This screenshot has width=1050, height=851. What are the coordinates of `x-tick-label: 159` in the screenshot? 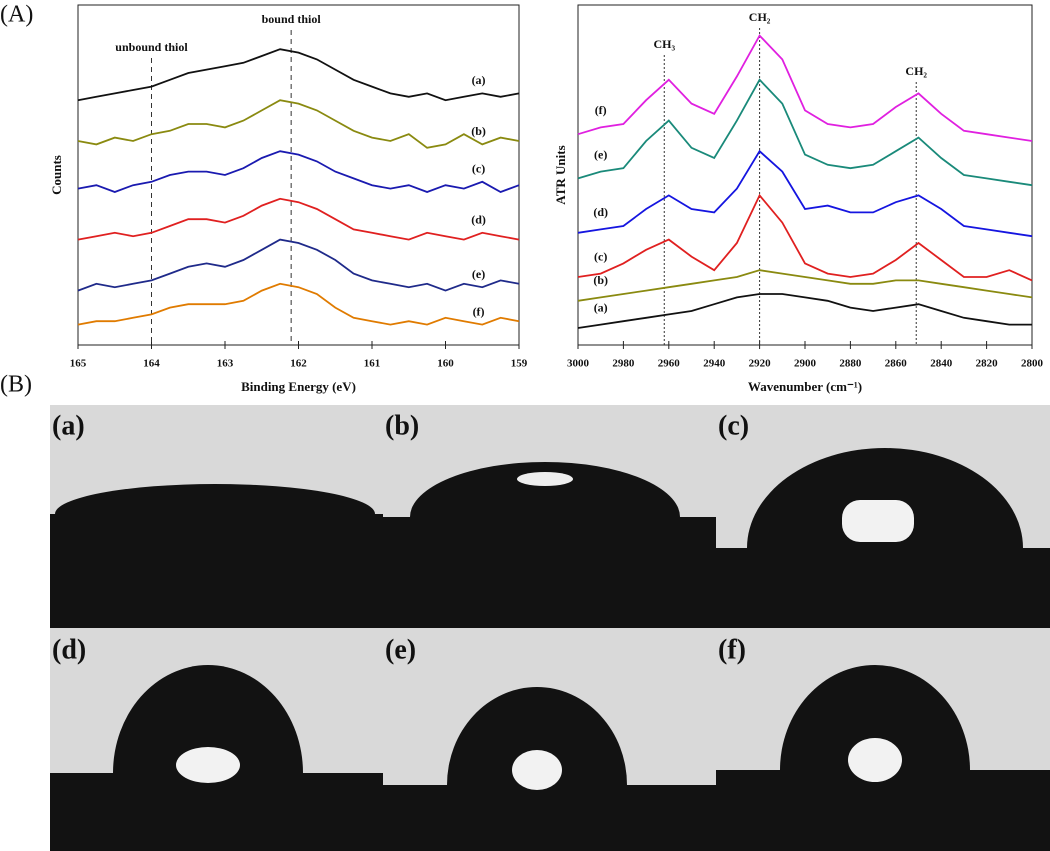 It's located at (519, 364).